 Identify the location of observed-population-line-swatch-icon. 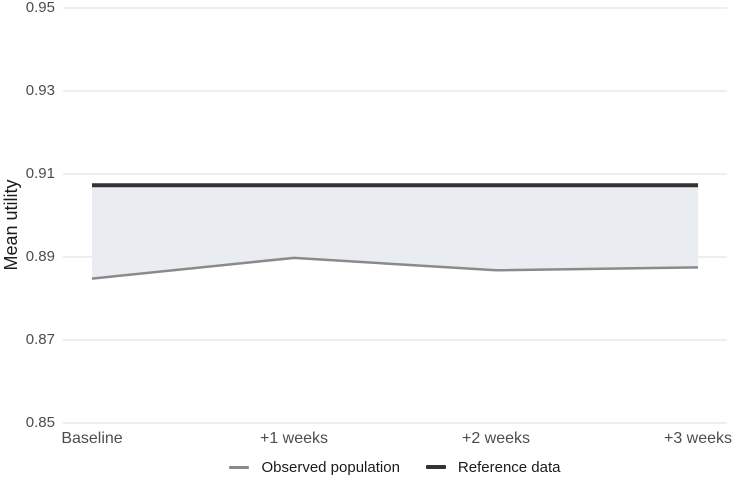
(239, 467).